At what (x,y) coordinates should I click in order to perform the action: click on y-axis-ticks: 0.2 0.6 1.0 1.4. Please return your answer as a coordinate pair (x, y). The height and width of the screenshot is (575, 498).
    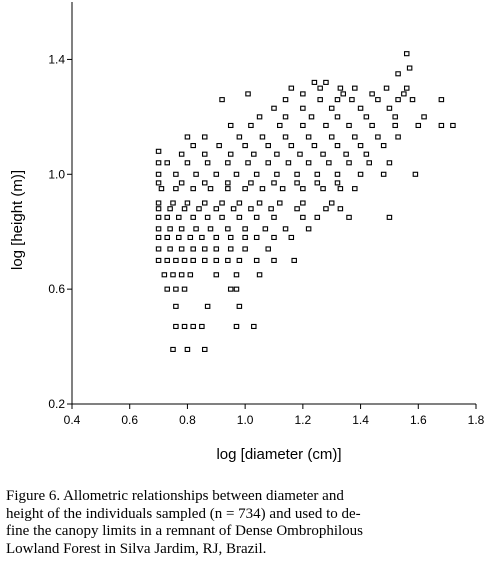
    Looking at the image, I should click on (60, 231).